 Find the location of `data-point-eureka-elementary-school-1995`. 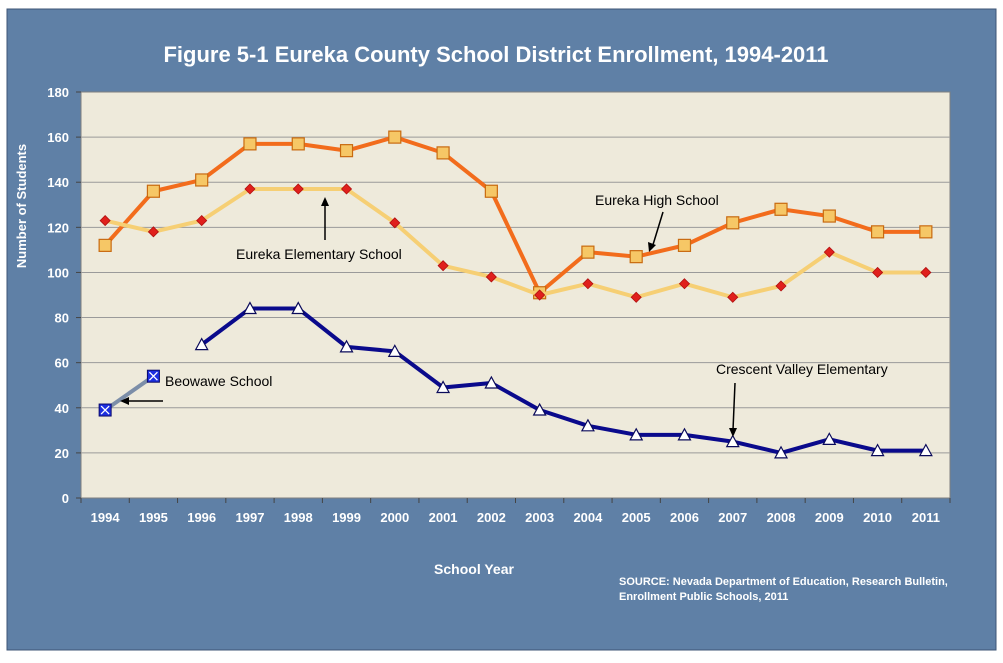

data-point-eureka-elementary-school-1995 is located at coordinates (153, 232).